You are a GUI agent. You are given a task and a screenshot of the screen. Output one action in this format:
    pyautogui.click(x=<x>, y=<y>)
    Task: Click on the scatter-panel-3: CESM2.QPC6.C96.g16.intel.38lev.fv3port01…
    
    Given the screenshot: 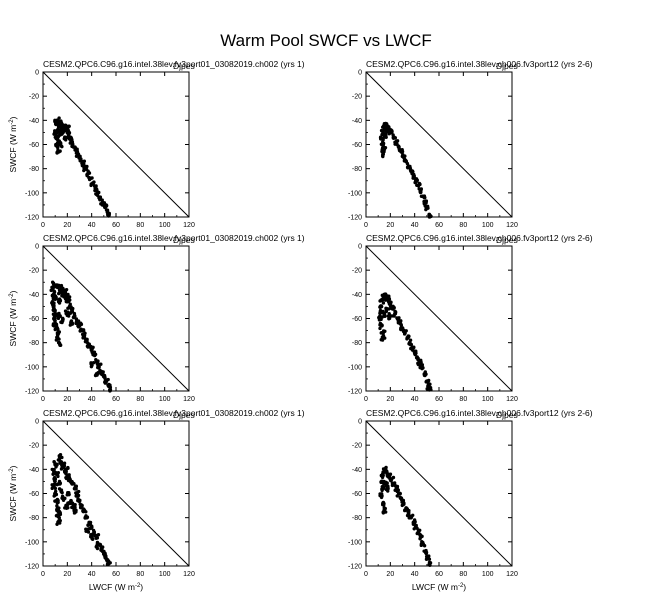 What is the action you would take?
    pyautogui.click(x=156, y=318)
    